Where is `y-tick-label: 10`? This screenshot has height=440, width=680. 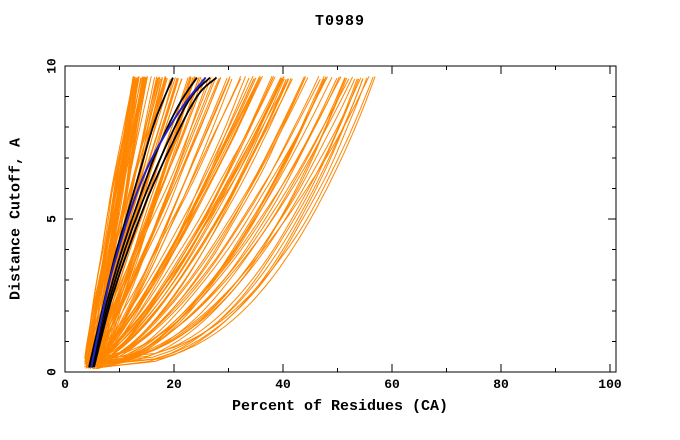
y-tick-label: 10 is located at coordinates (51, 66).